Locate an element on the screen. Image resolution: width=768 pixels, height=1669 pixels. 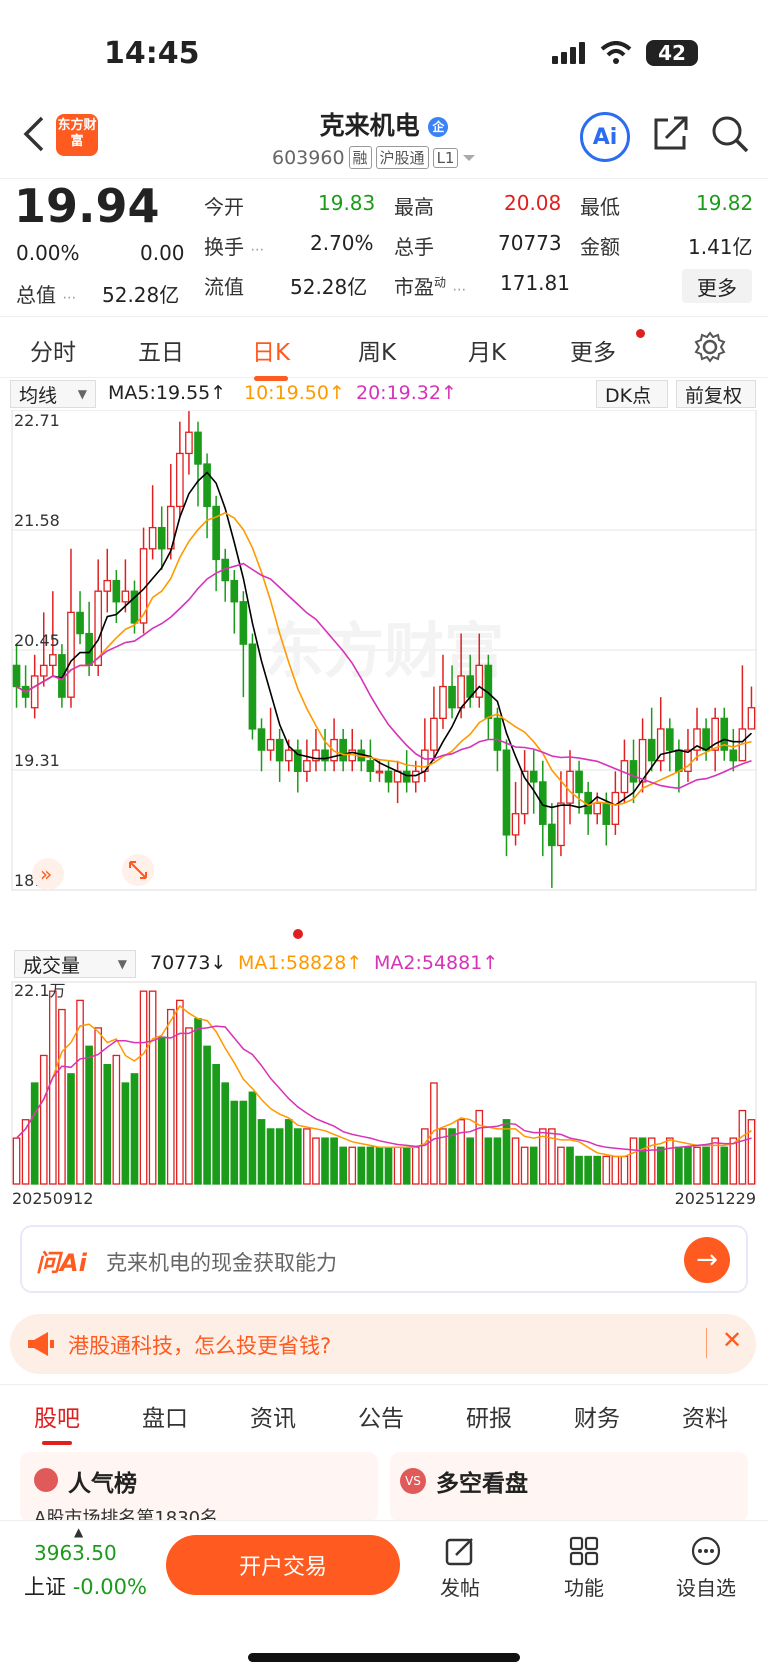
last-price: 19.94 is located at coordinates (87, 206).